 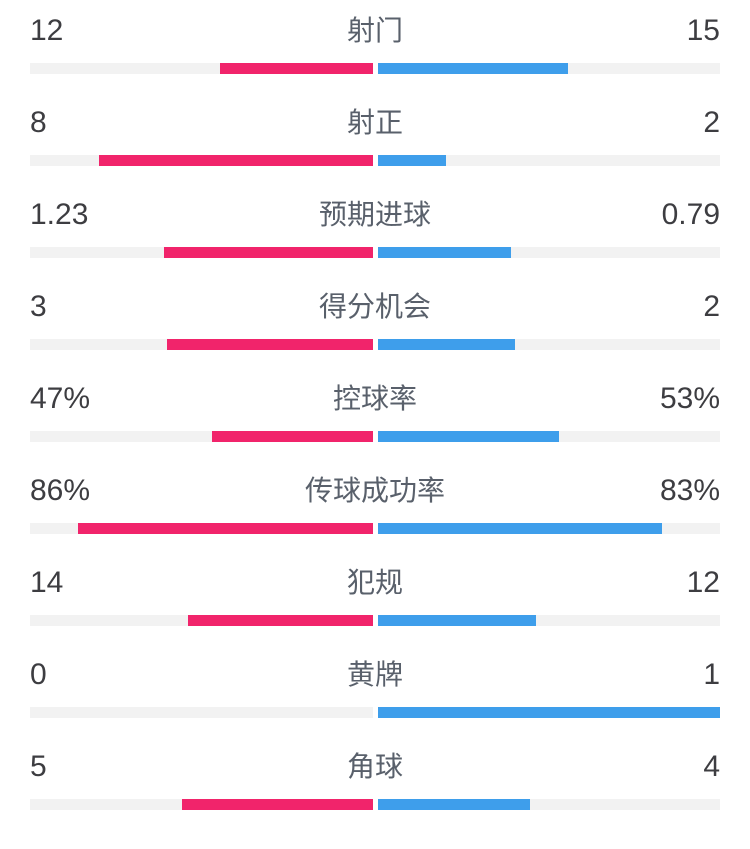 I want to click on away-value: 15, so click(x=703, y=30).